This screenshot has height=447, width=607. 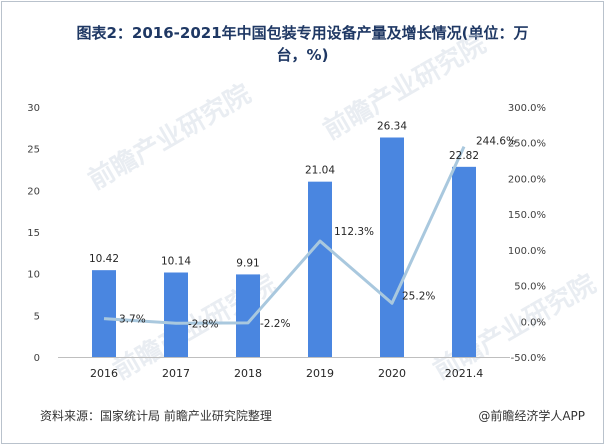 What do you see at coordinates (392, 127) in the screenshot?
I see `bar-value-label: 26.34` at bounding box center [392, 127].